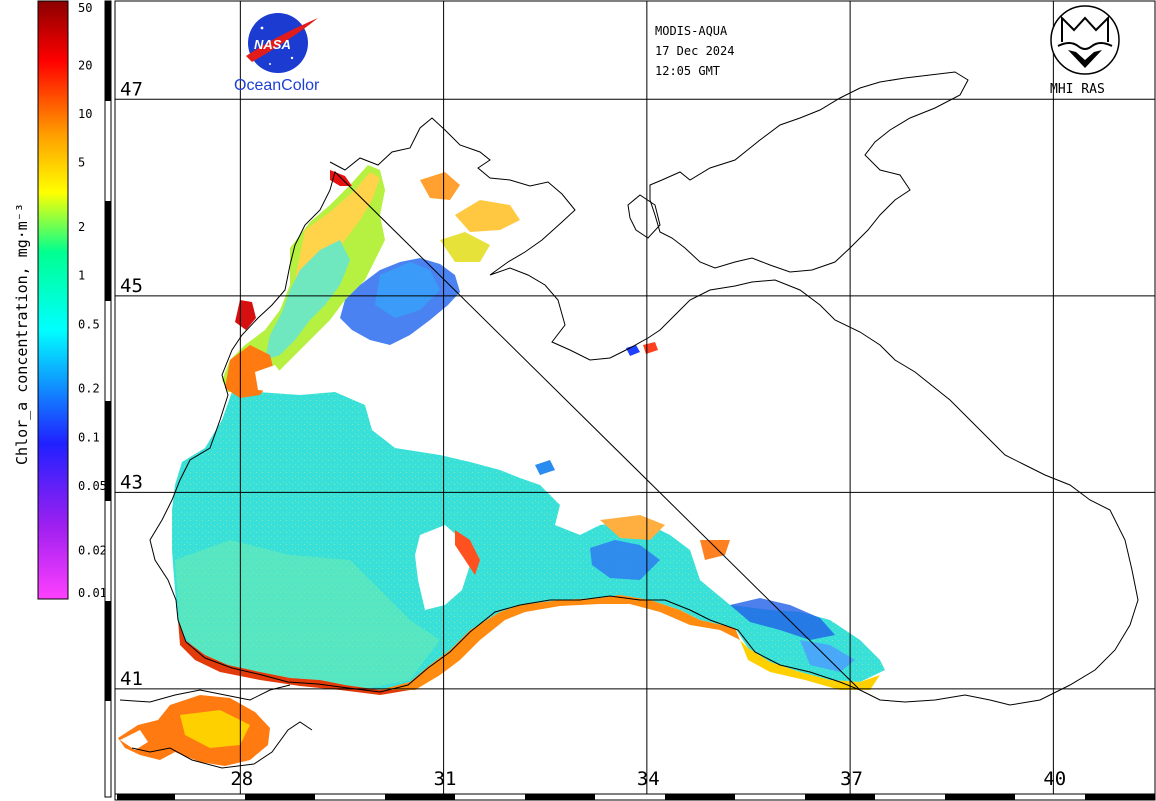 The width and height of the screenshot is (1156, 801). What do you see at coordinates (92, 300) in the screenshot?
I see `colorbar-ticks: 50 20 10 5 2 1 0.5 0.2 0.1 0.05 0.02 0.01` at bounding box center [92, 300].